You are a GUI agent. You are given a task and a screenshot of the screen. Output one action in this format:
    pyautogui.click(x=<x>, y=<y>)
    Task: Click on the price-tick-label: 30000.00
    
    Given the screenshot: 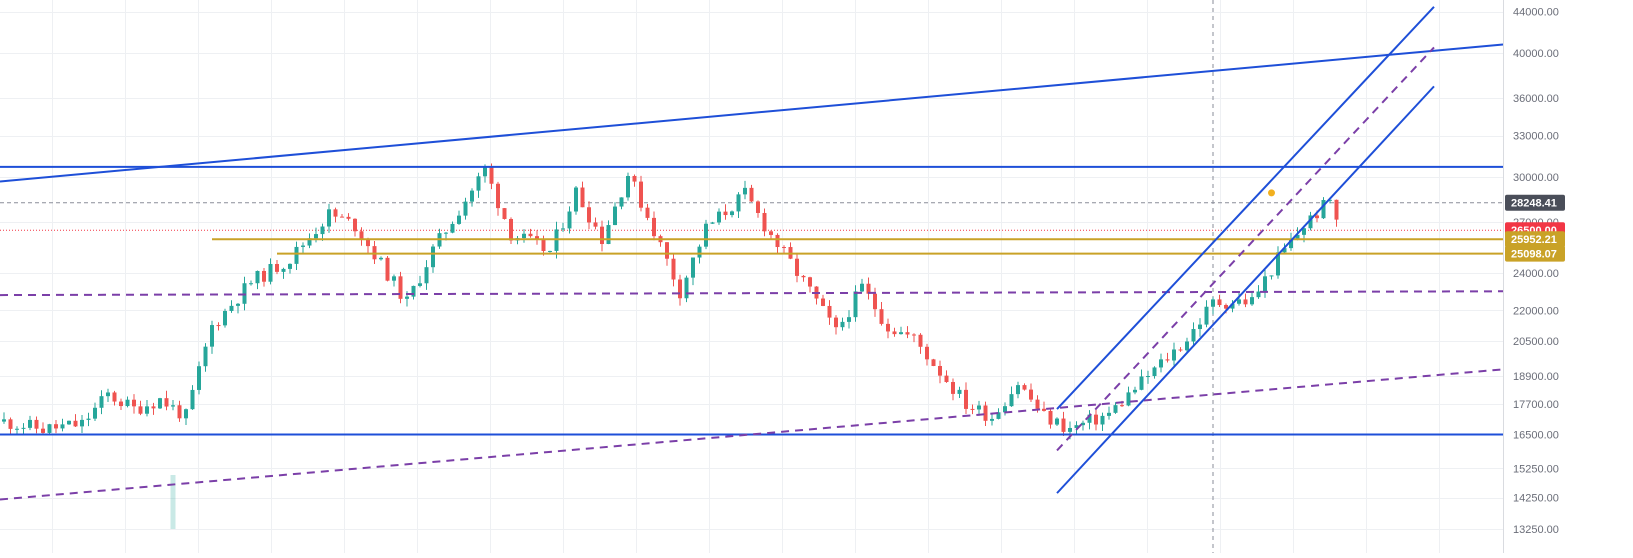 What is the action you would take?
    pyautogui.click(x=1536, y=178)
    